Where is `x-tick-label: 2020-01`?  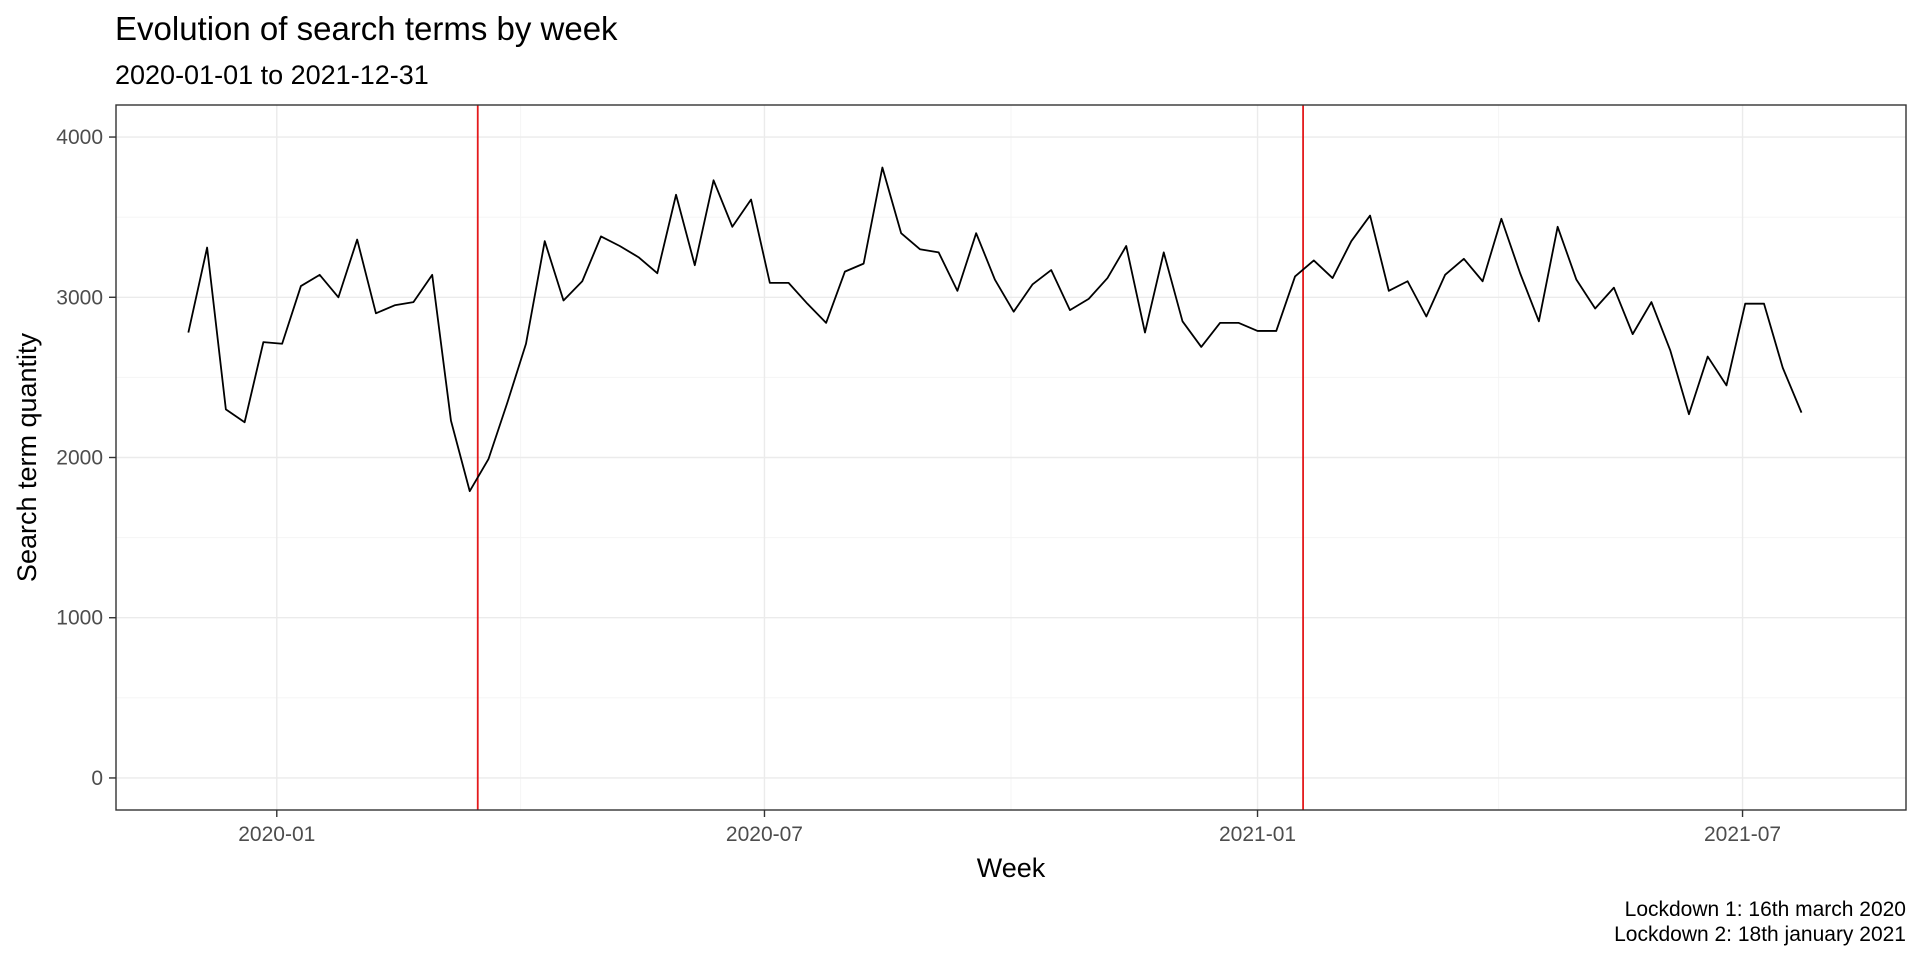
x-tick-label: 2020-01 is located at coordinates (276, 834).